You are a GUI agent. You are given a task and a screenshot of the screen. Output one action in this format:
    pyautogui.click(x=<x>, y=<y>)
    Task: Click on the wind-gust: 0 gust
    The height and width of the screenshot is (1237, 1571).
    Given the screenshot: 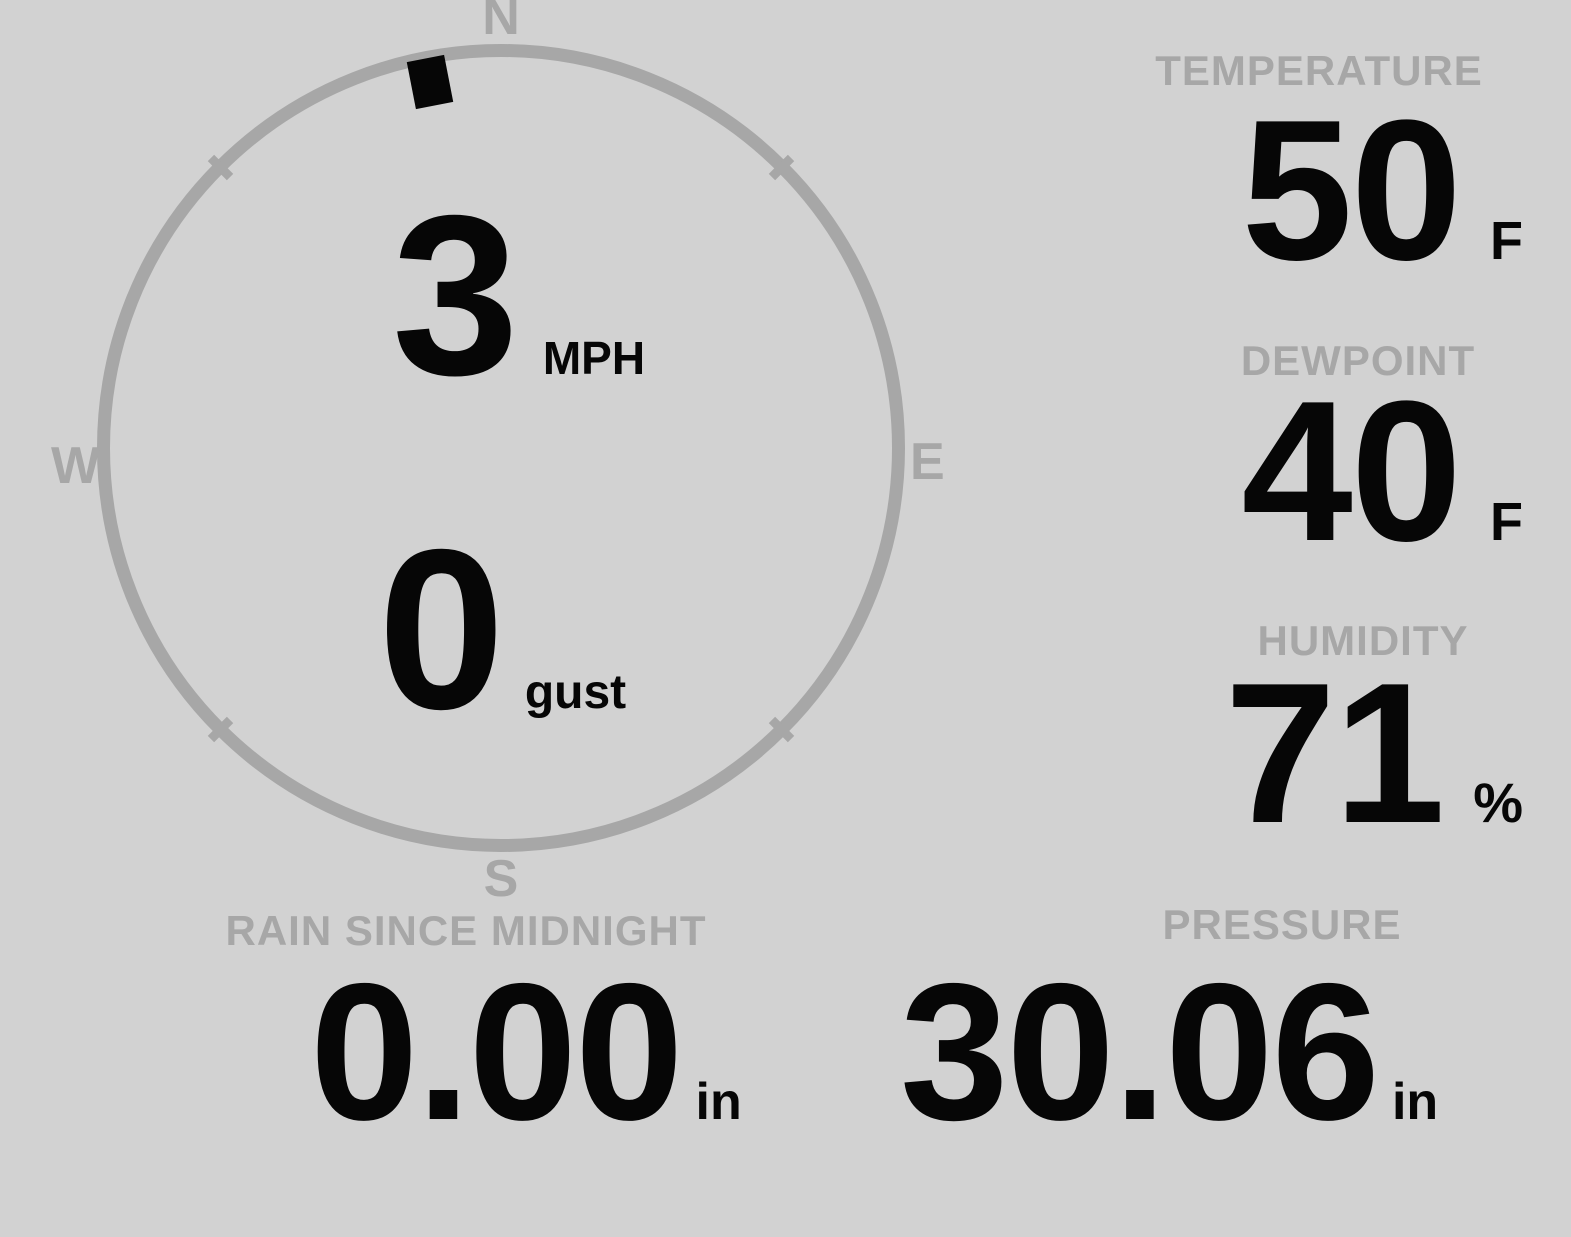 What is the action you would take?
    pyautogui.click(x=502, y=630)
    